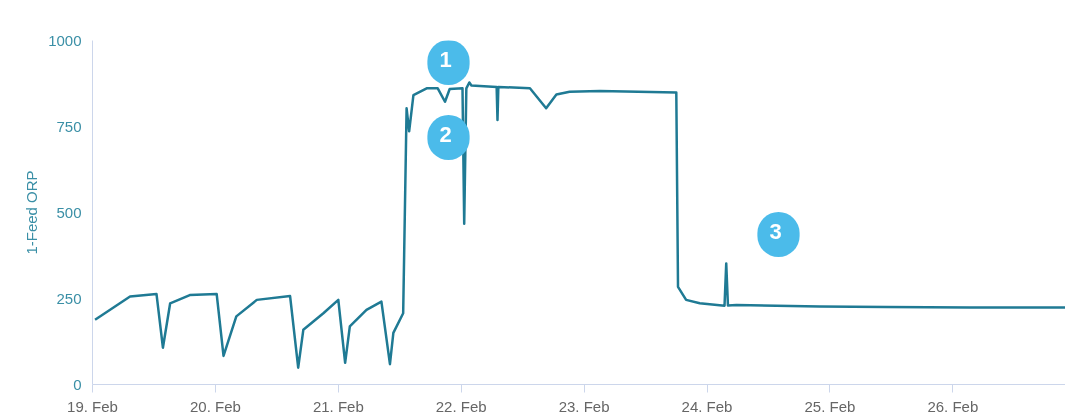 Image resolution: width=1065 pixels, height=417 pixels. I want to click on x-tick-label: 24. Feb, so click(707, 406).